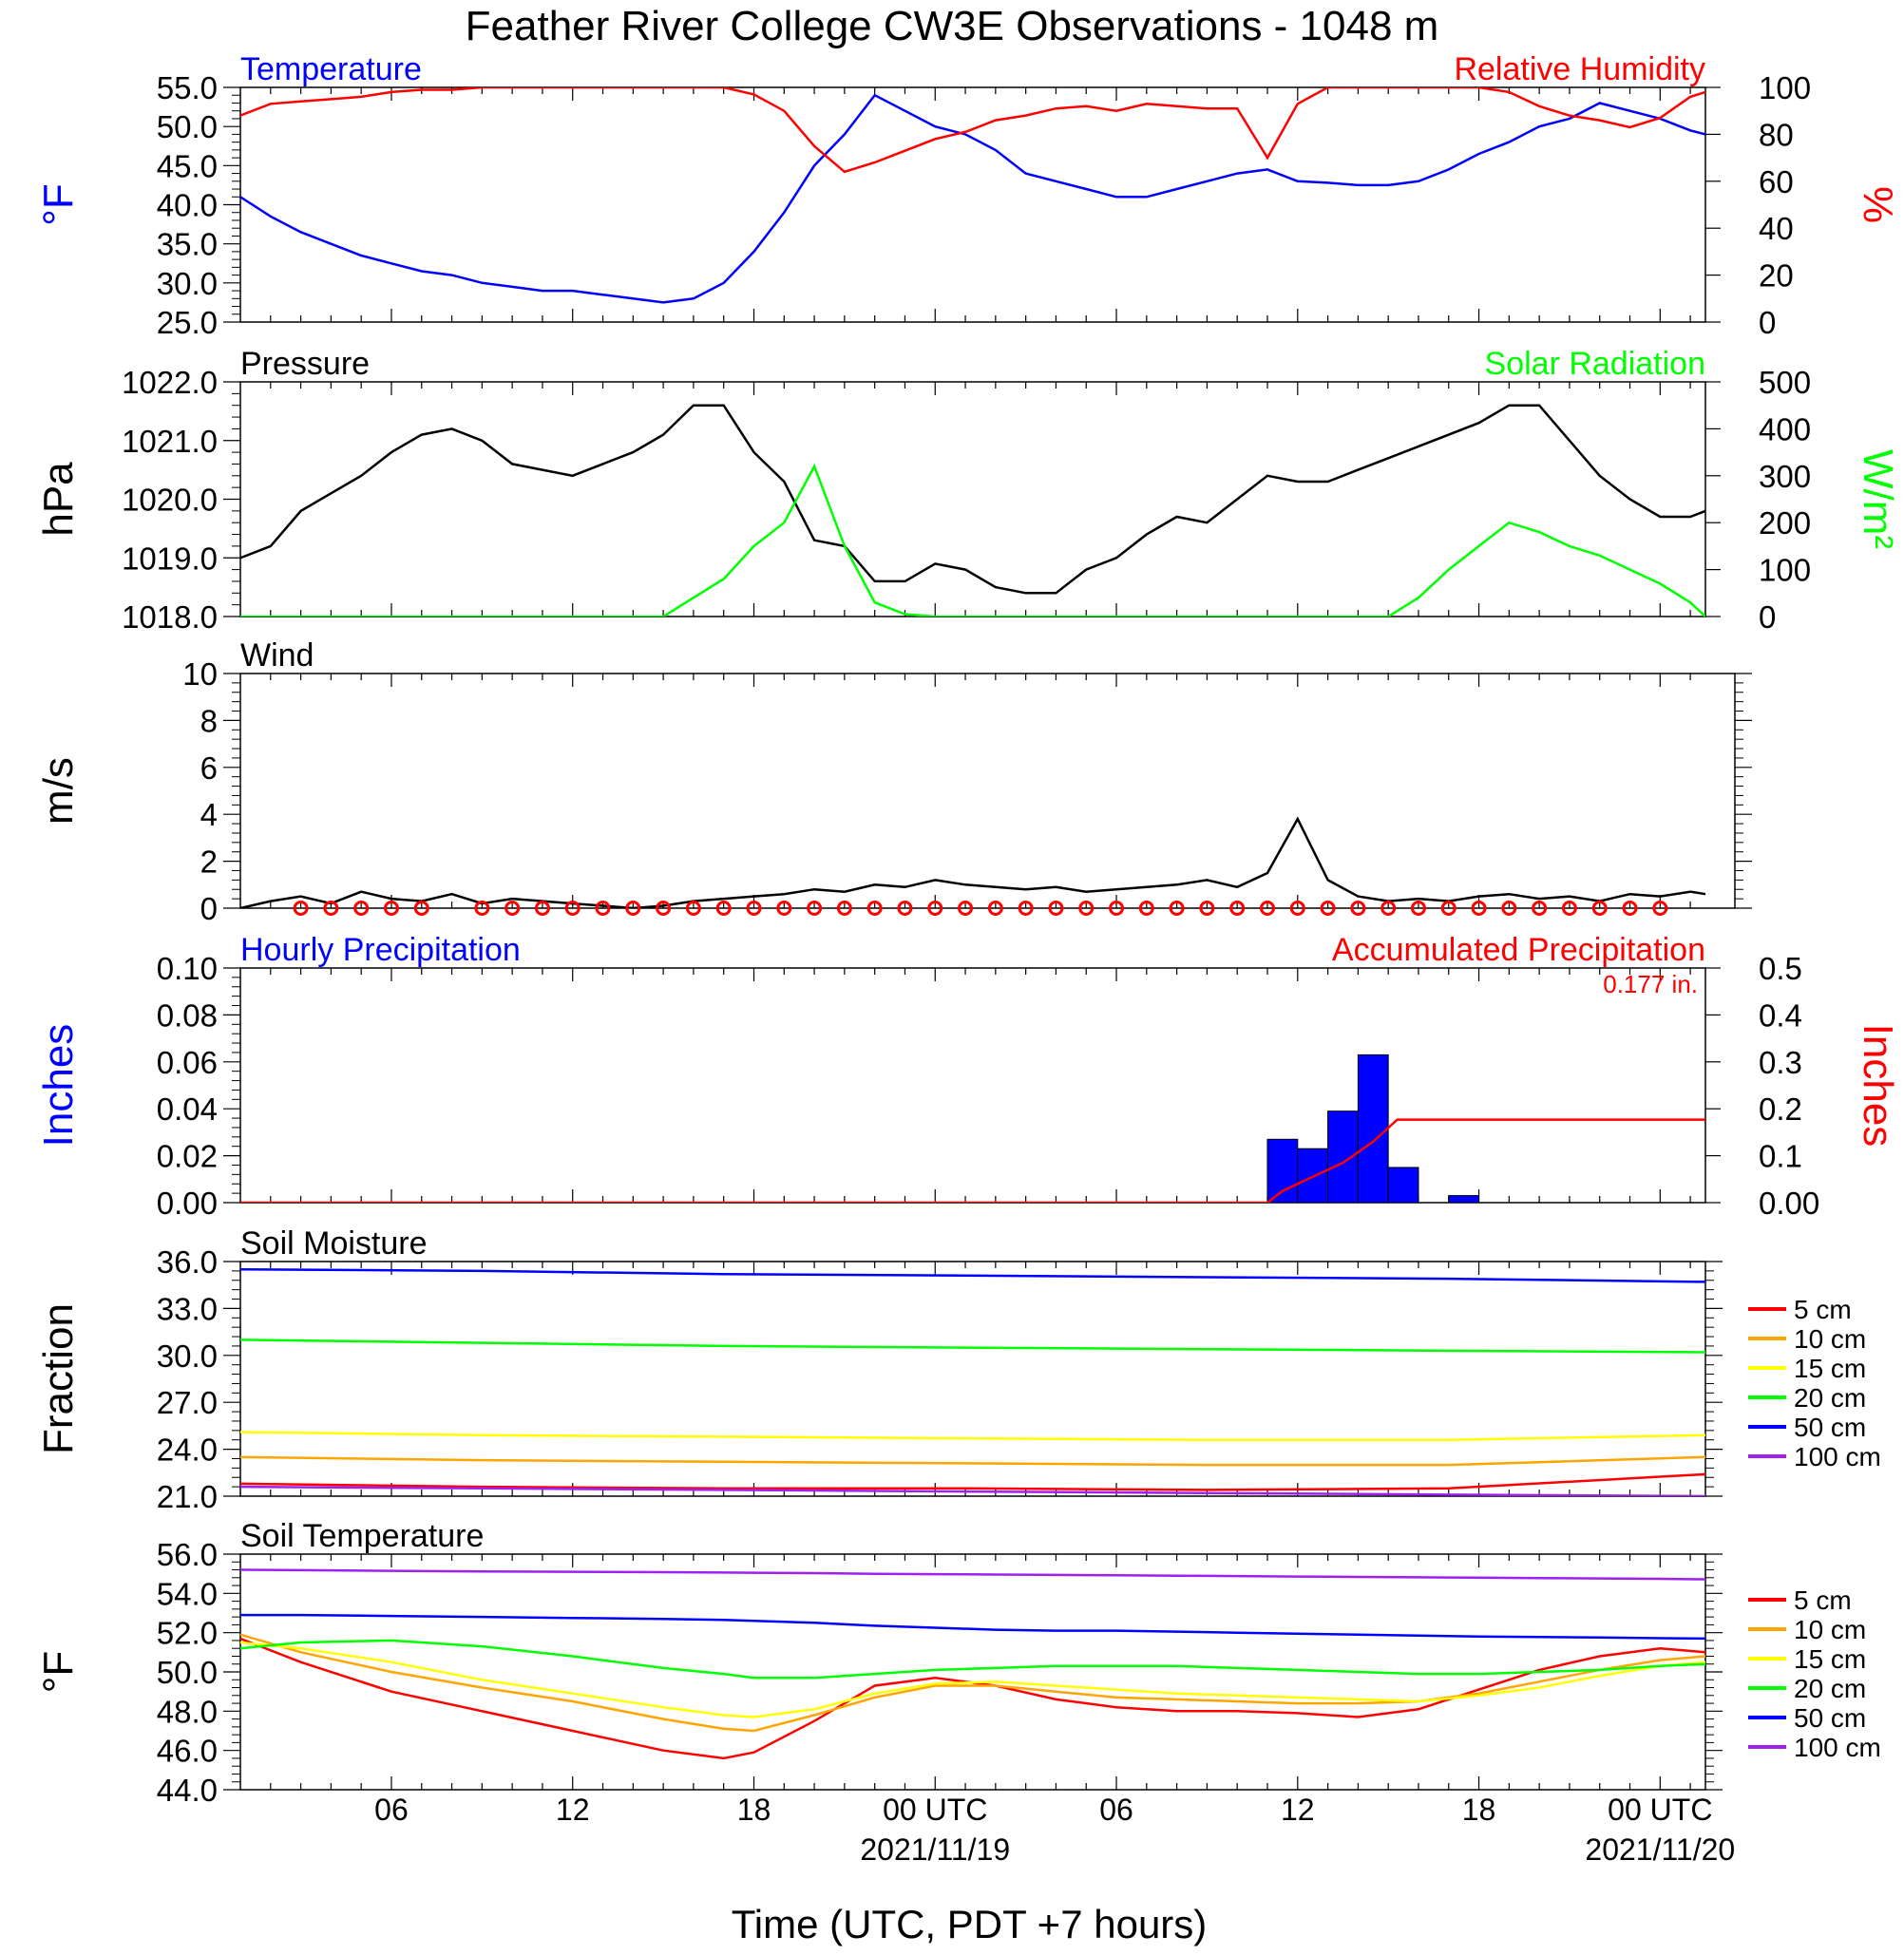  I want to click on y-tick-label: 2, so click(209, 862).